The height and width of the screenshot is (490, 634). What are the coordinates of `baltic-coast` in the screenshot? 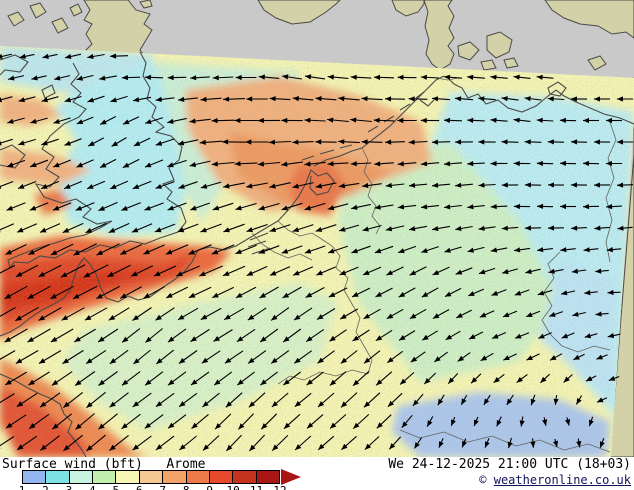 It's located at (539, 100).